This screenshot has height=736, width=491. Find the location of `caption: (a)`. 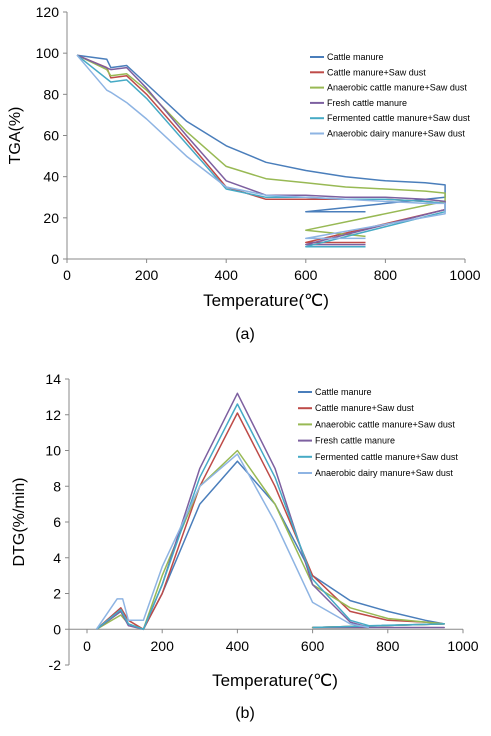

caption: (a) is located at coordinates (245, 334).